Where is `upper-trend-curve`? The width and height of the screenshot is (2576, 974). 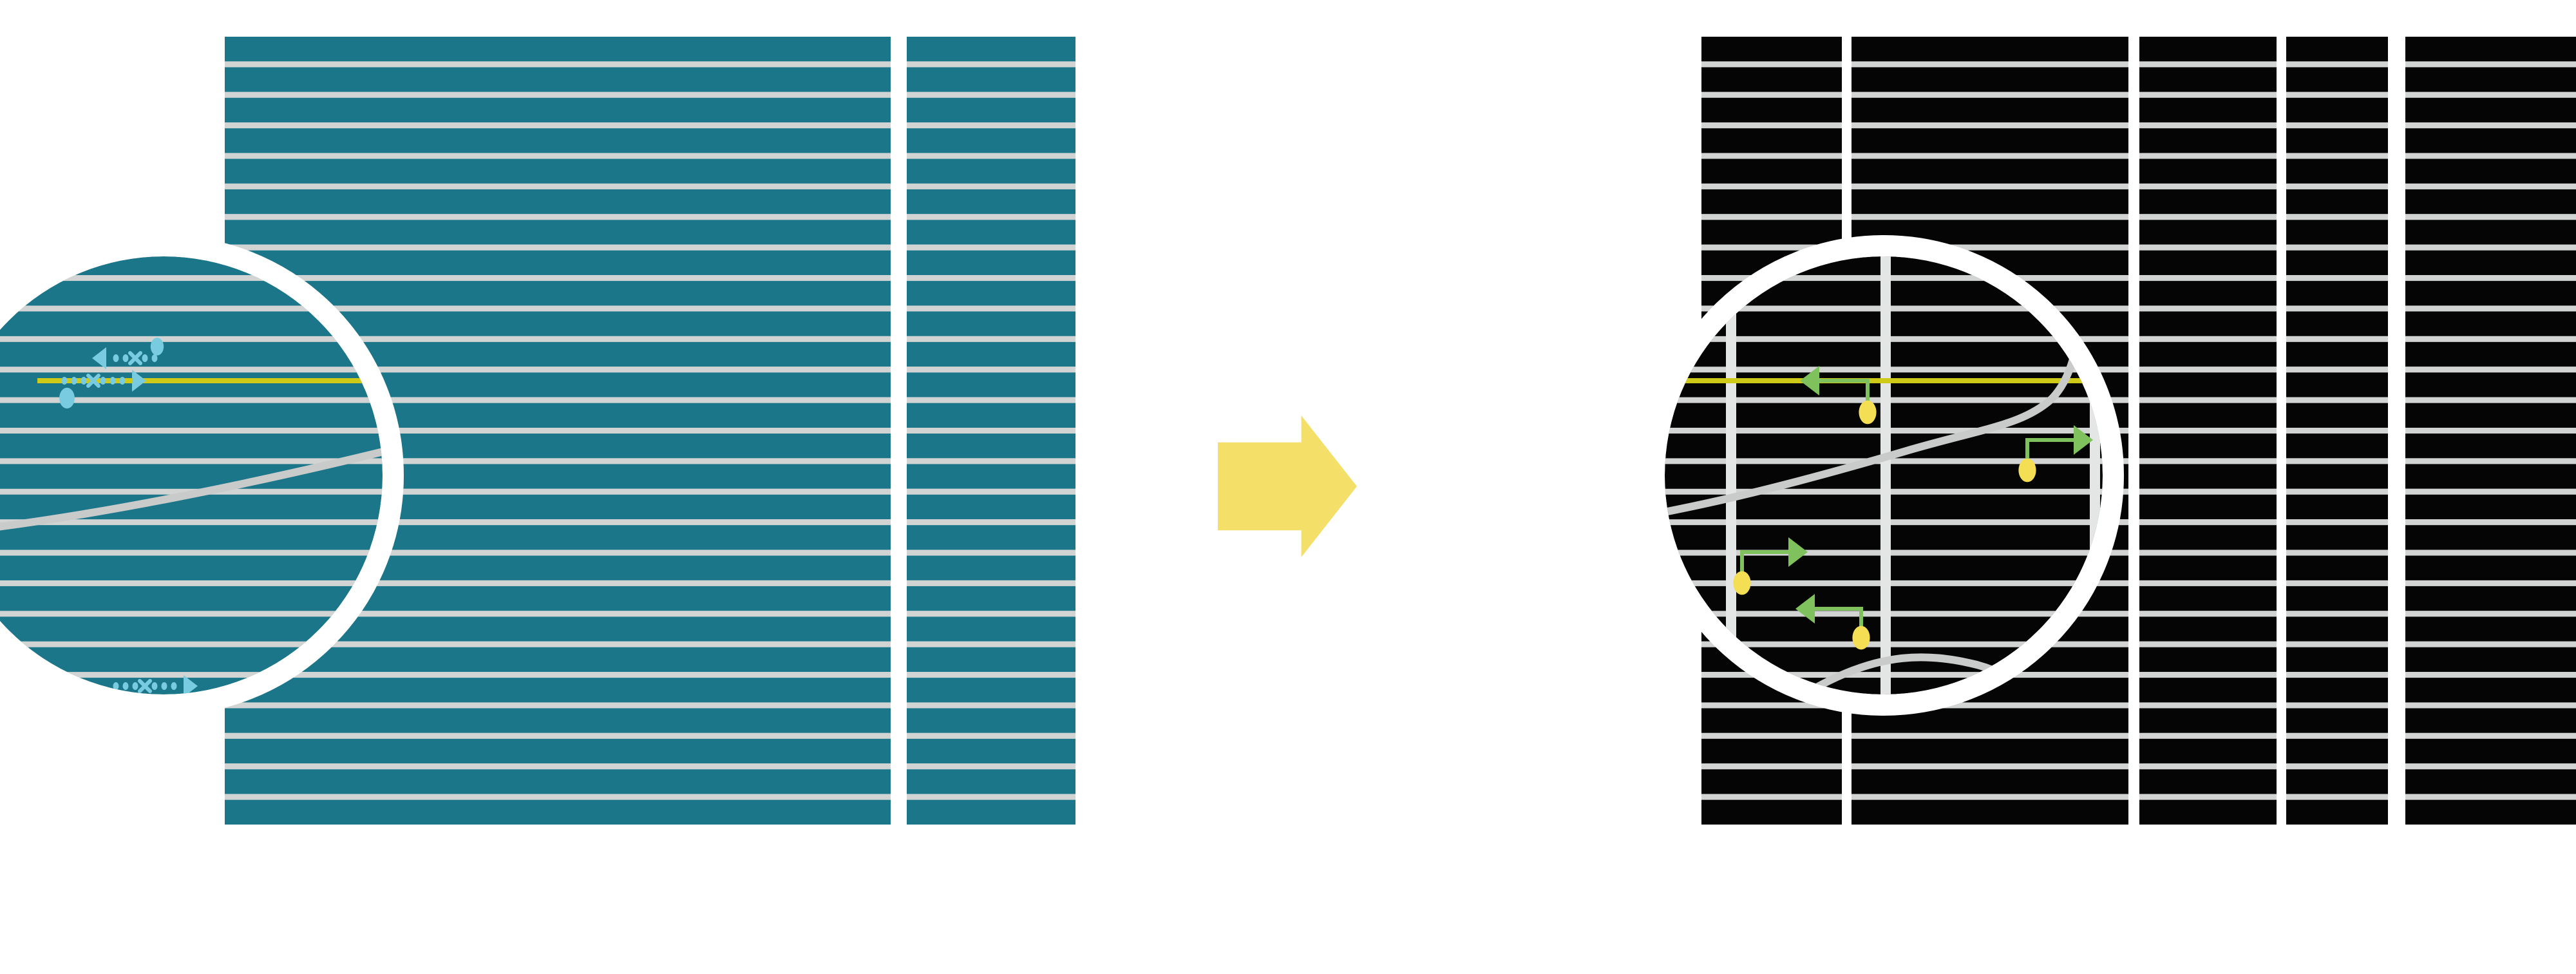 upper-trend-curve is located at coordinates (191, 399).